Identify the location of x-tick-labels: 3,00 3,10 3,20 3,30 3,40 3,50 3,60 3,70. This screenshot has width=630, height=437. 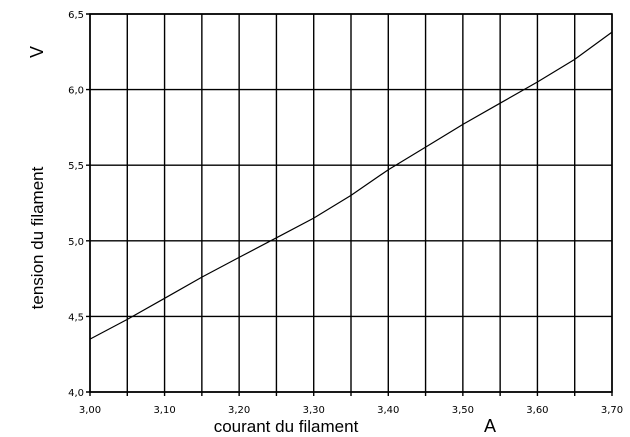
(351, 410).